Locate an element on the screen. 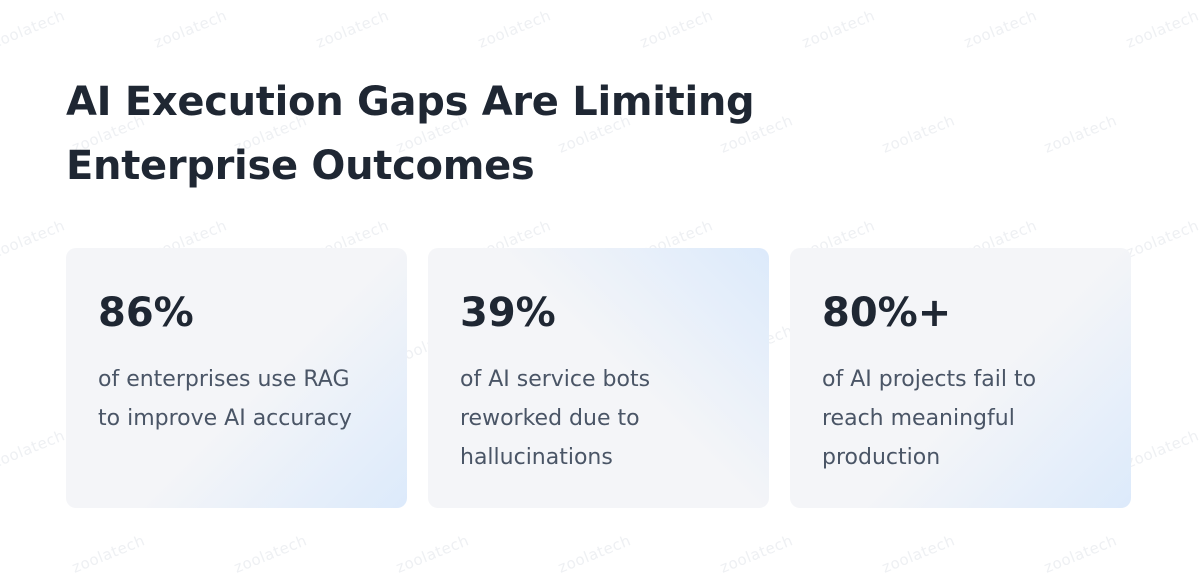  stat-value: 86% is located at coordinates (146, 313).